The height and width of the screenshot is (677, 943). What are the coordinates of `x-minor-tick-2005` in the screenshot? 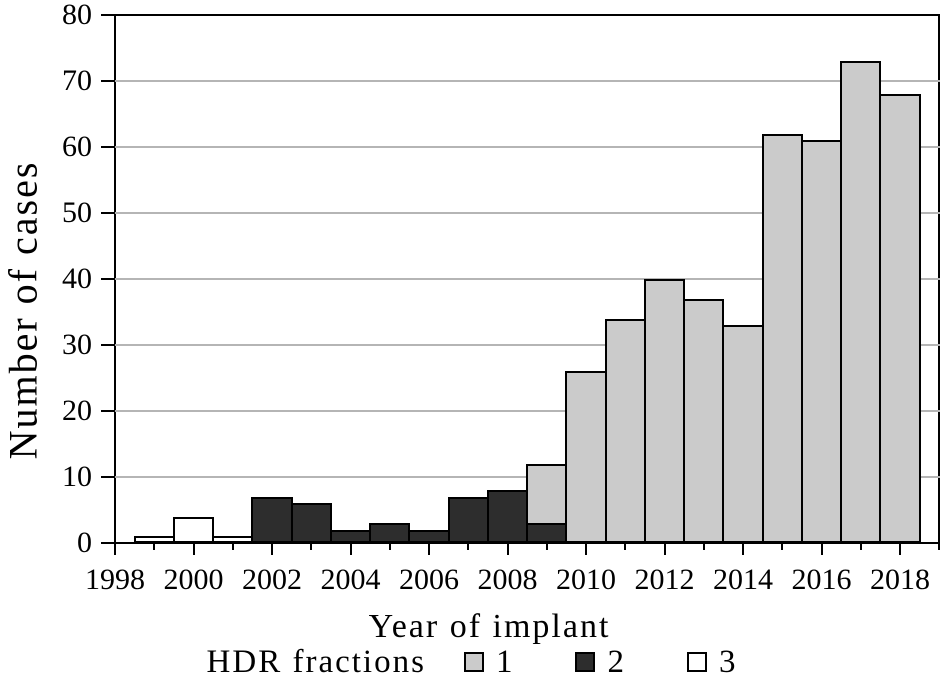 It's located at (389, 547).